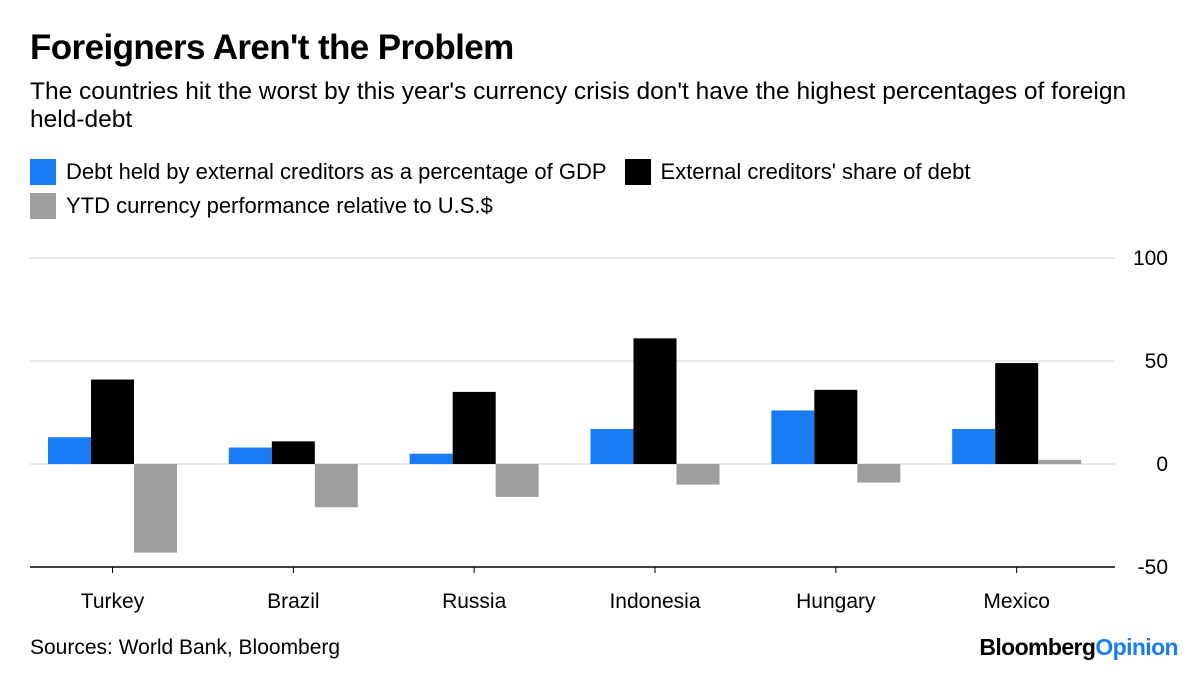 This screenshot has height=676, width=1200. Describe the element at coordinates (1156, 361) in the screenshot. I see `y-tick-label: 50` at that location.